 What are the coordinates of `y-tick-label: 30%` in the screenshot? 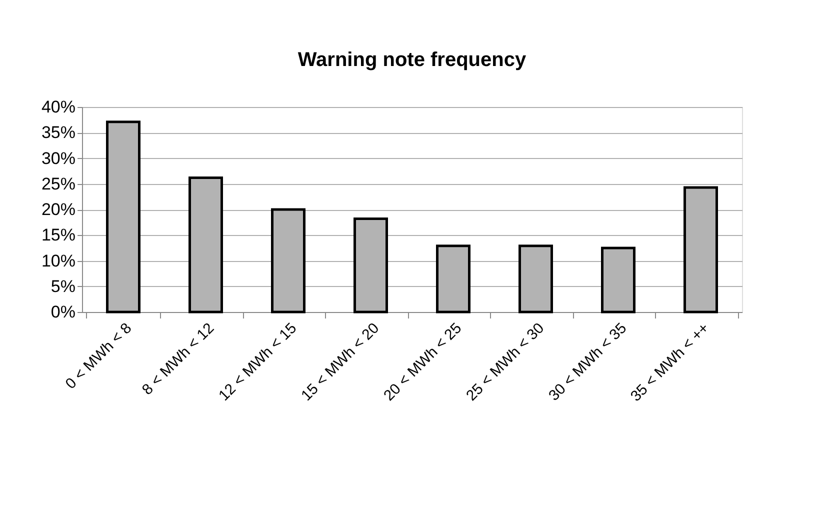 It's located at (58, 158).